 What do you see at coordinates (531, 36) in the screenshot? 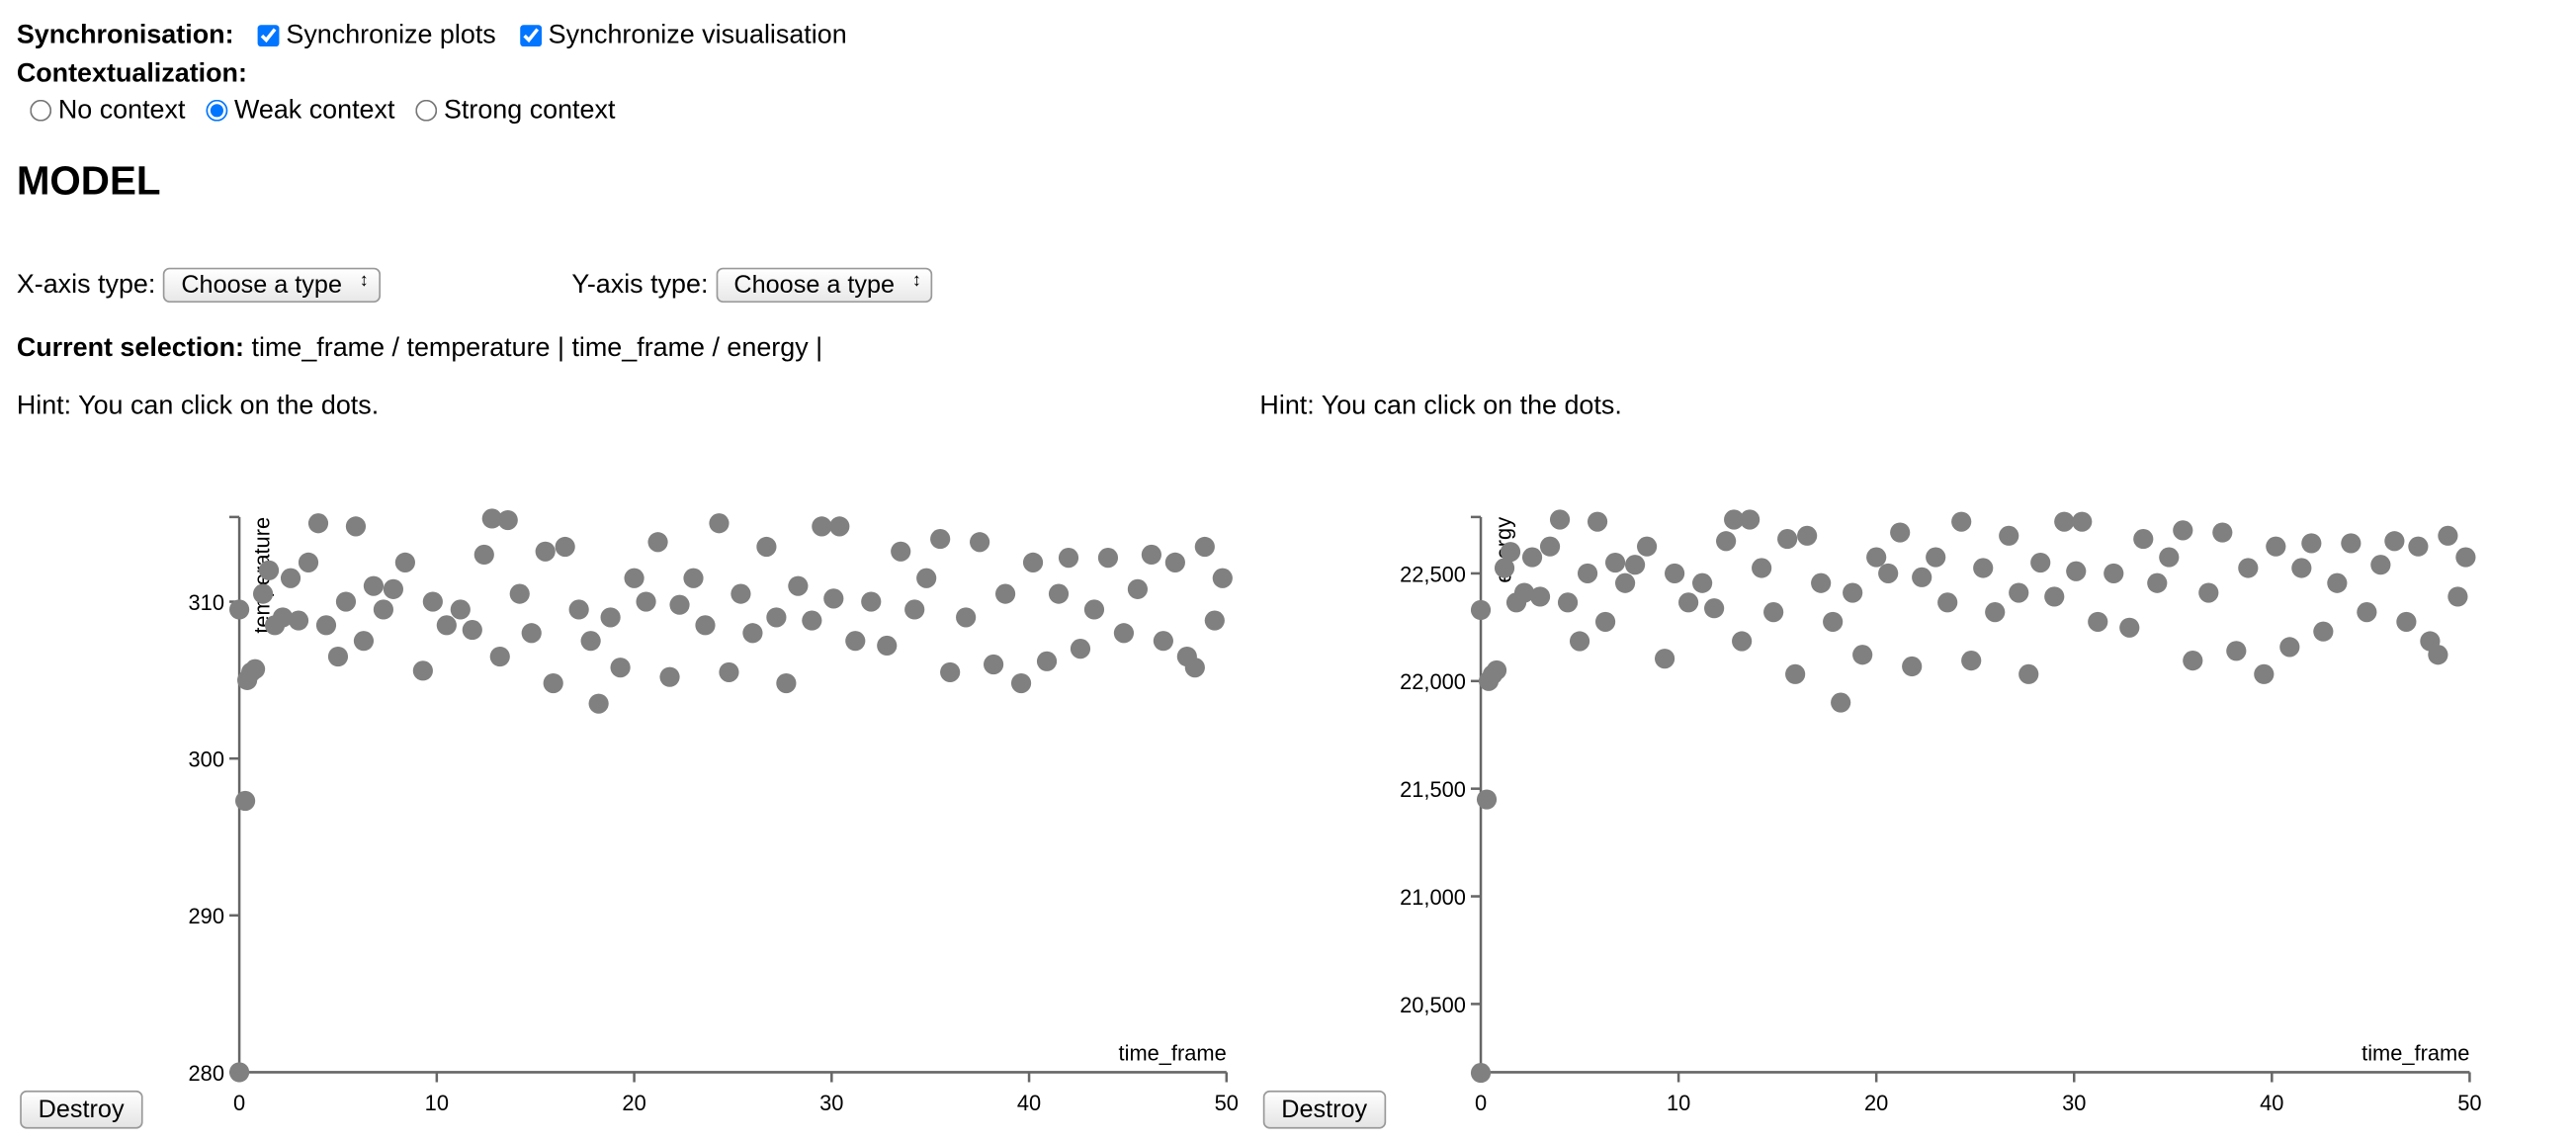
I see `checkbox` at bounding box center [531, 36].